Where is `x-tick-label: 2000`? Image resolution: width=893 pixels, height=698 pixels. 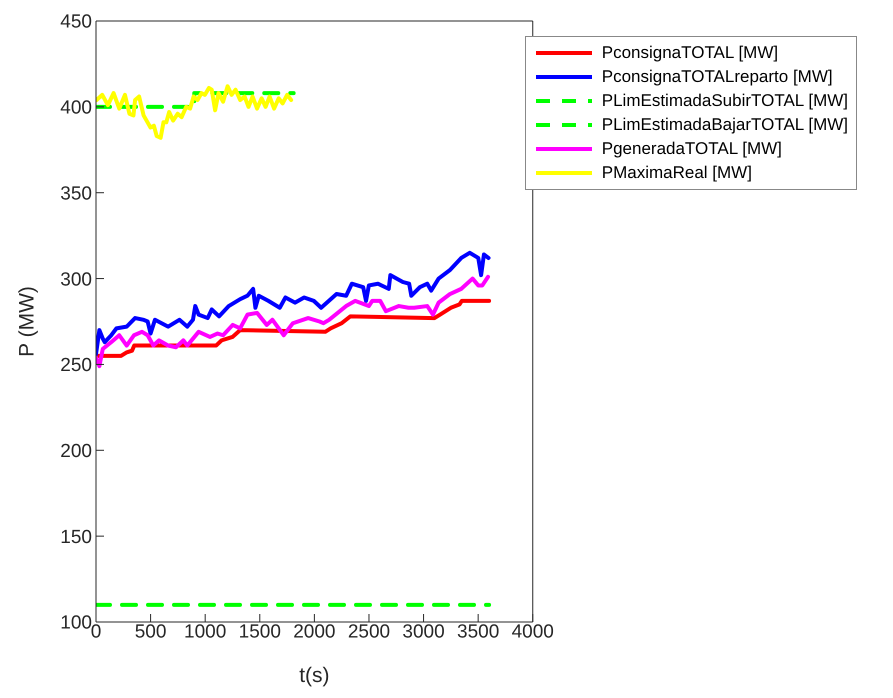
x-tick-label: 2000 is located at coordinates (314, 631).